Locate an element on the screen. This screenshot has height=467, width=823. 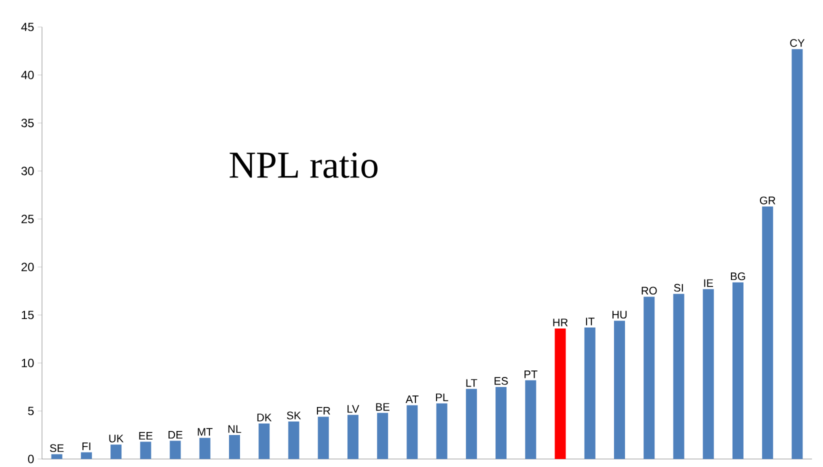
y-tick-label: 30 is located at coordinates (27, 171).